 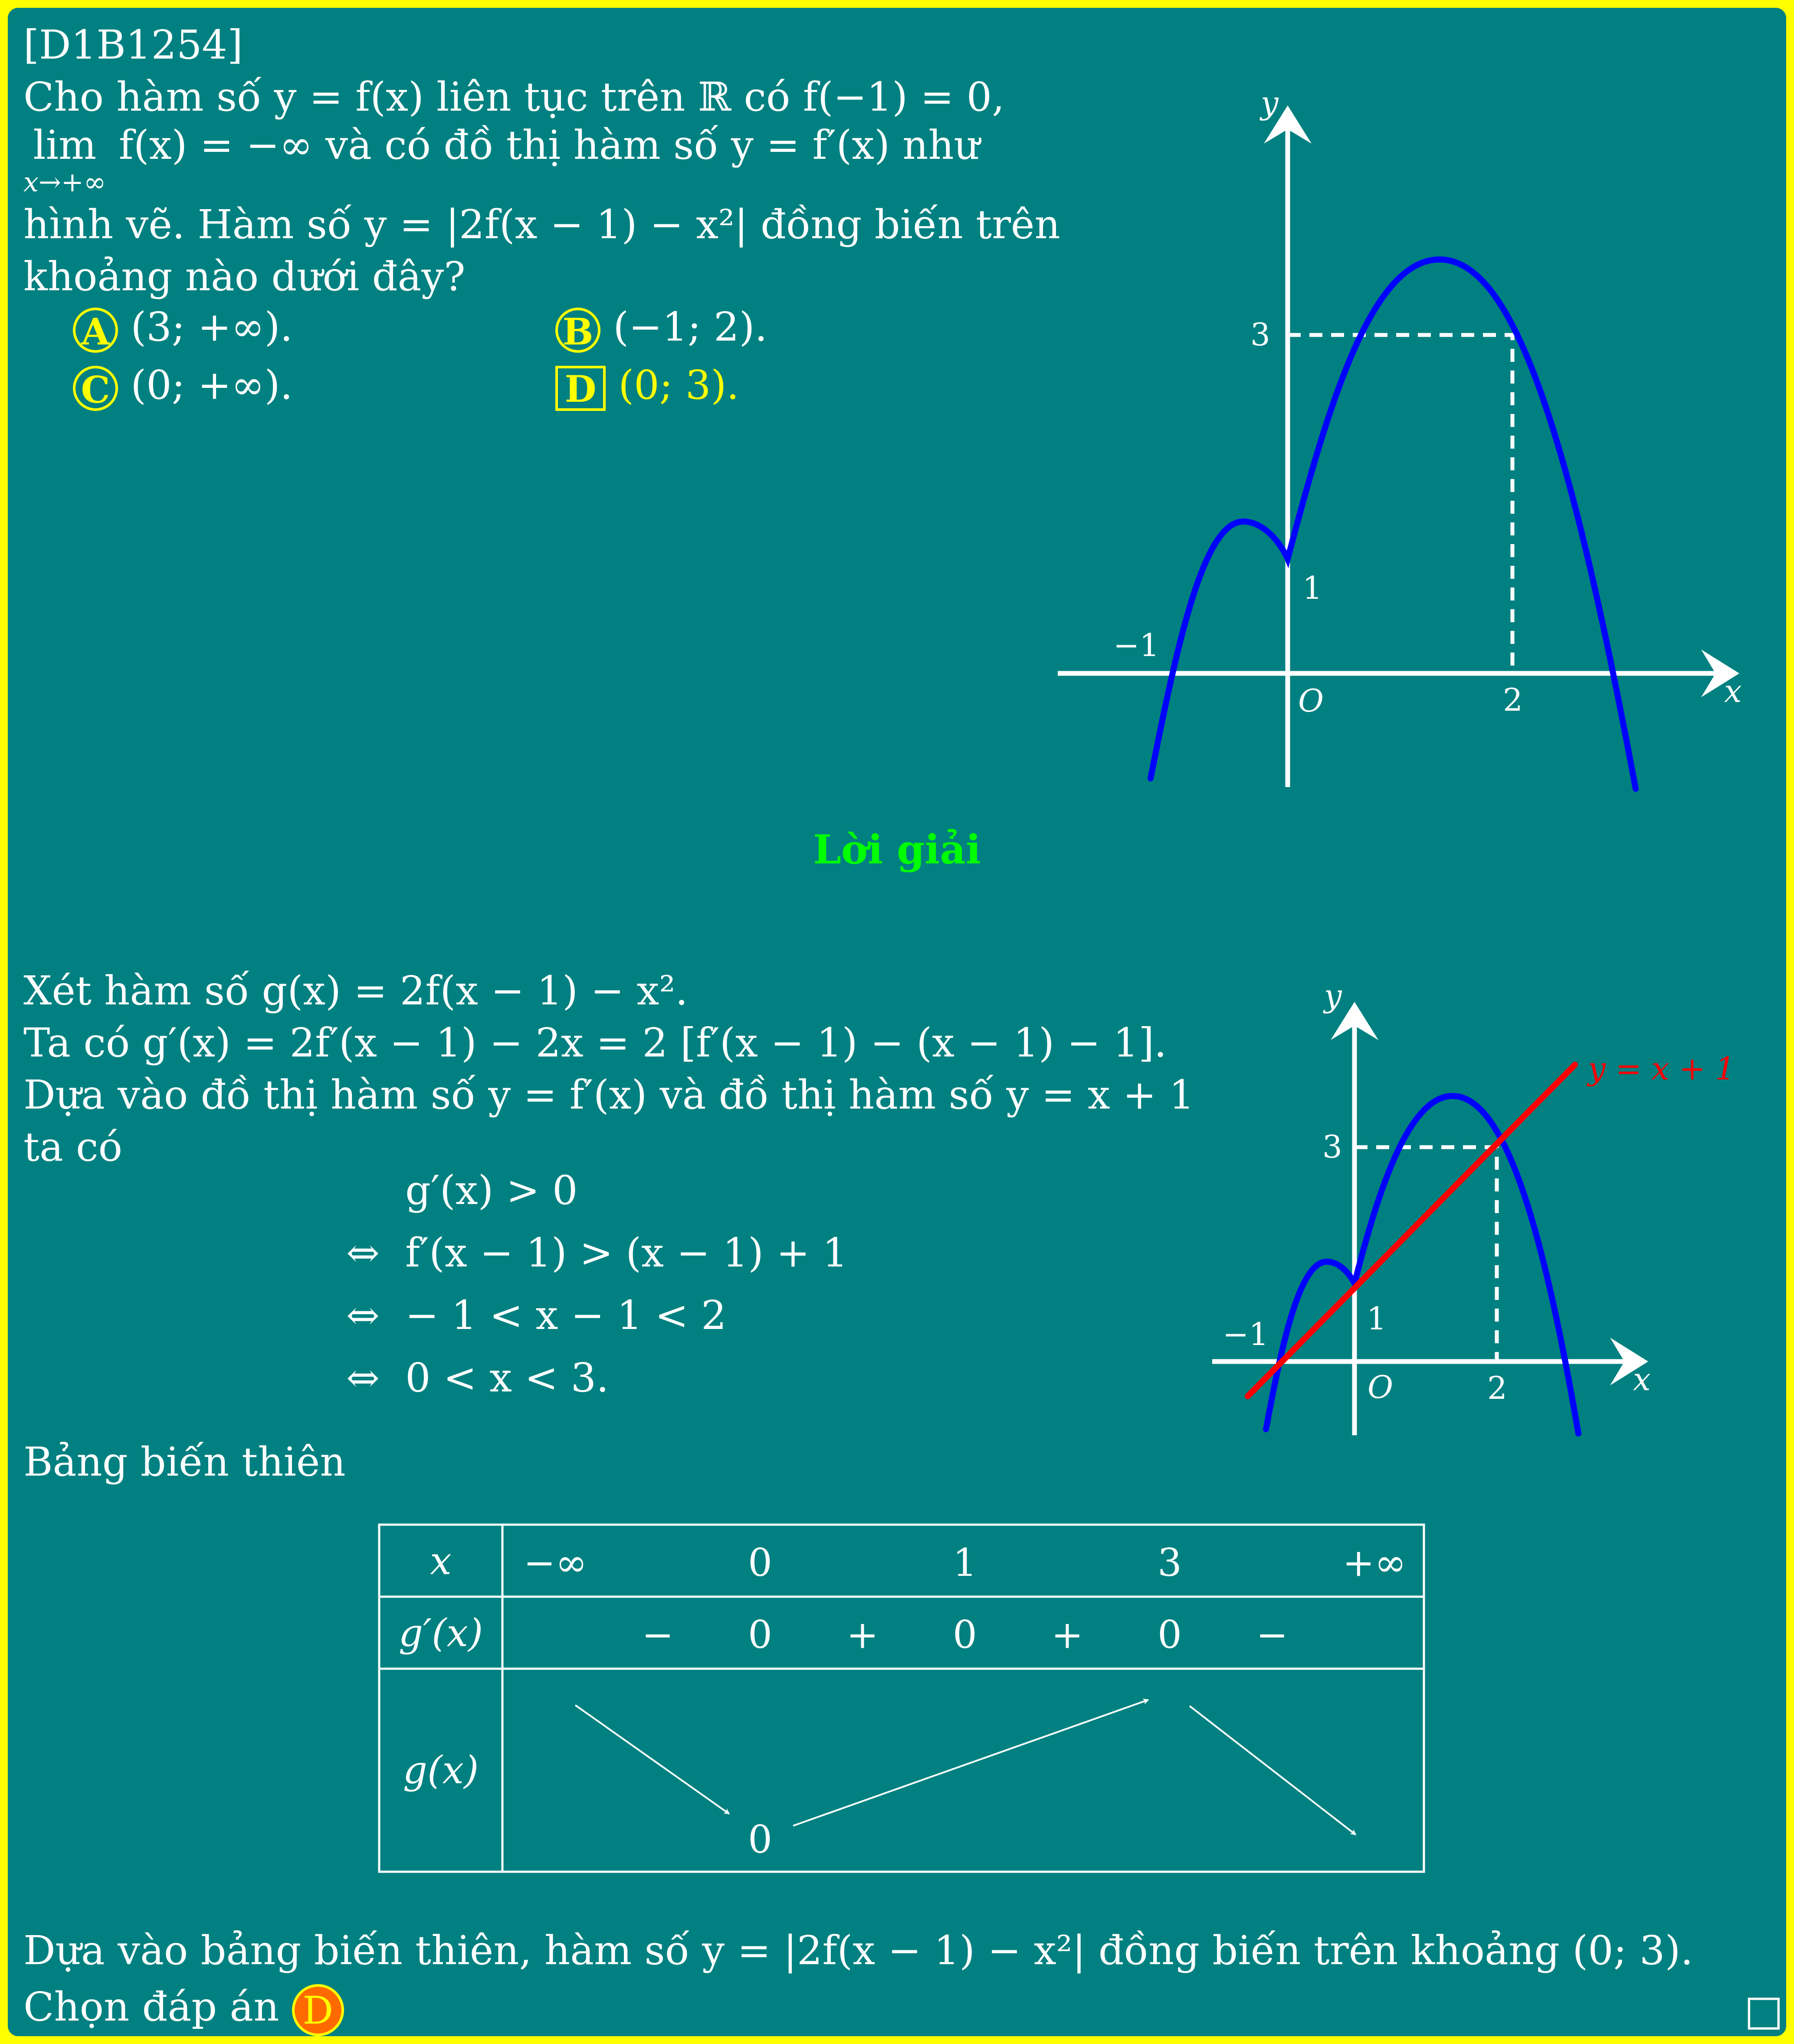 I want to click on graph2-tick-1: 1, so click(x=1377, y=1319).